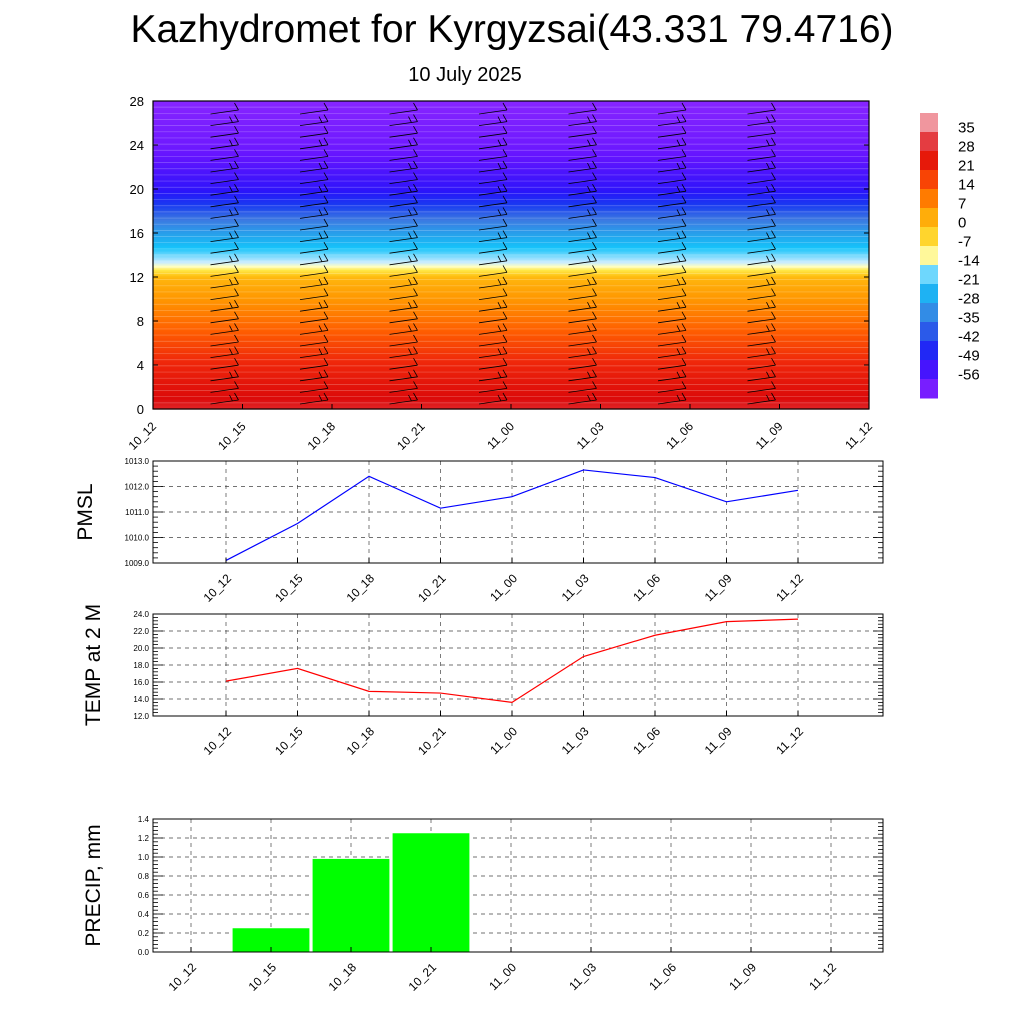  I want to click on y-tick-label: 1010.0, so click(137, 538).